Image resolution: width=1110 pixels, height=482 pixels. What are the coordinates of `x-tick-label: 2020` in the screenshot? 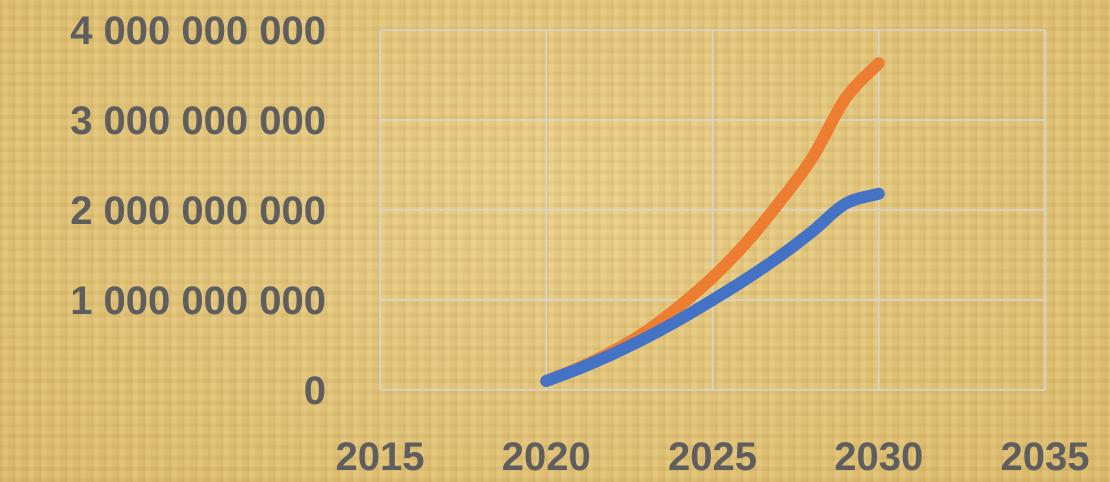 It's located at (546, 457).